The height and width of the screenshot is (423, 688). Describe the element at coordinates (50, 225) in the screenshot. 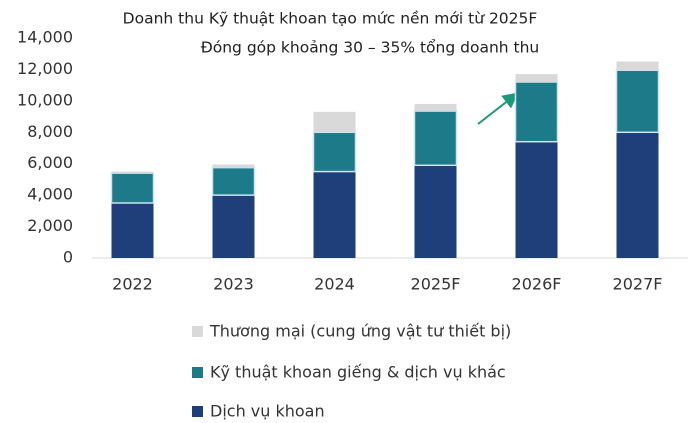

I see `y-tick-label: 2,000` at that location.